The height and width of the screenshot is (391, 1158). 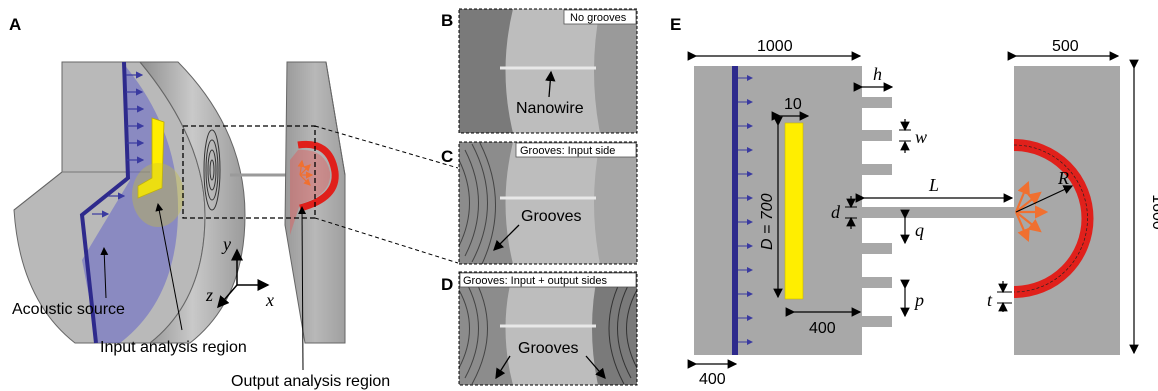 What do you see at coordinates (548, 328) in the screenshot?
I see `d-frame` at bounding box center [548, 328].